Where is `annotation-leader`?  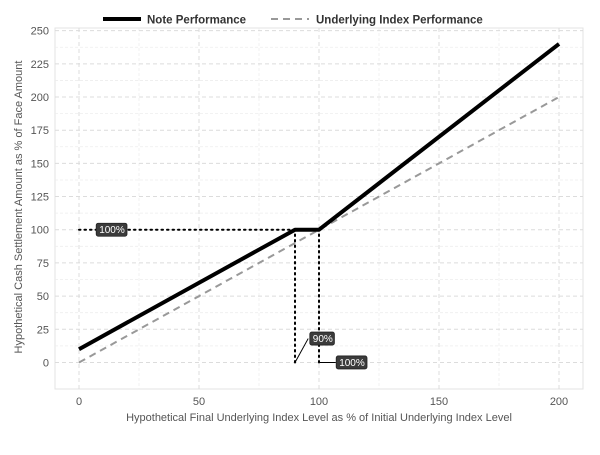
annotation-leader is located at coordinates (301, 350).